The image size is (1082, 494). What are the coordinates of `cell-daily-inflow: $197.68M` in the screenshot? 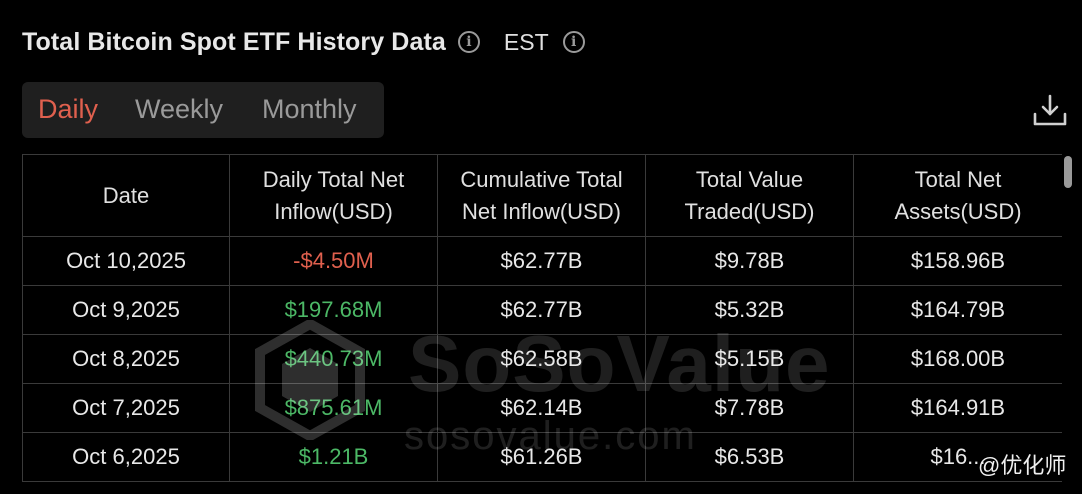 It's located at (333, 310).